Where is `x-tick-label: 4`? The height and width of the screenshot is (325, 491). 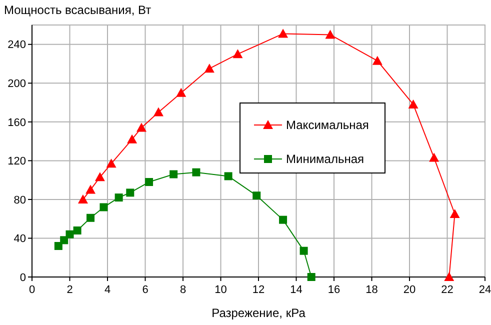 x-tick-label: 4 is located at coordinates (107, 290).